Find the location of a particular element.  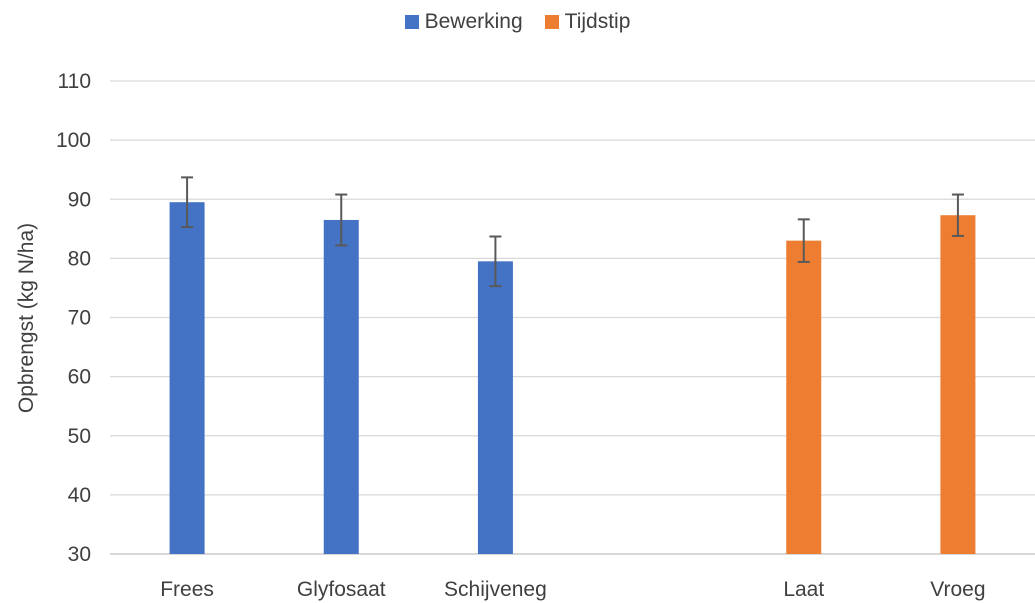

legend-item-tijdstip: Tijdstip is located at coordinates (587, 22).